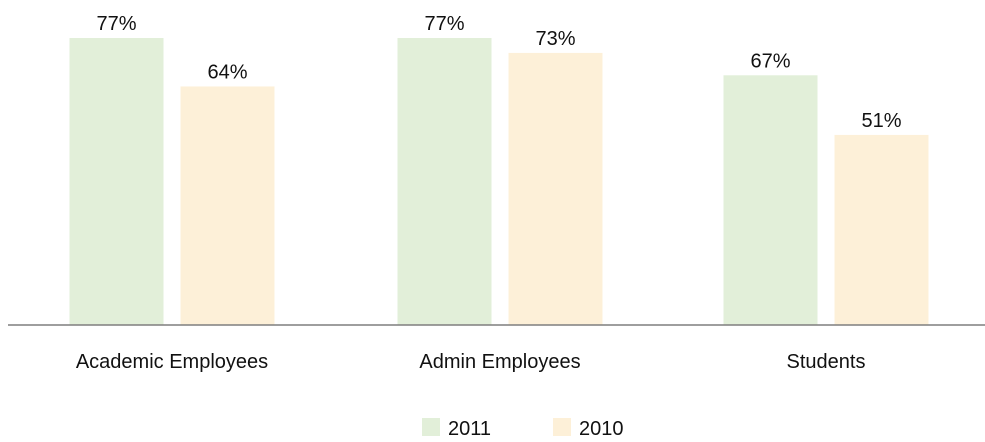 This screenshot has height=442, width=985. I want to click on category-label-1: Academic Employees, so click(172, 362).